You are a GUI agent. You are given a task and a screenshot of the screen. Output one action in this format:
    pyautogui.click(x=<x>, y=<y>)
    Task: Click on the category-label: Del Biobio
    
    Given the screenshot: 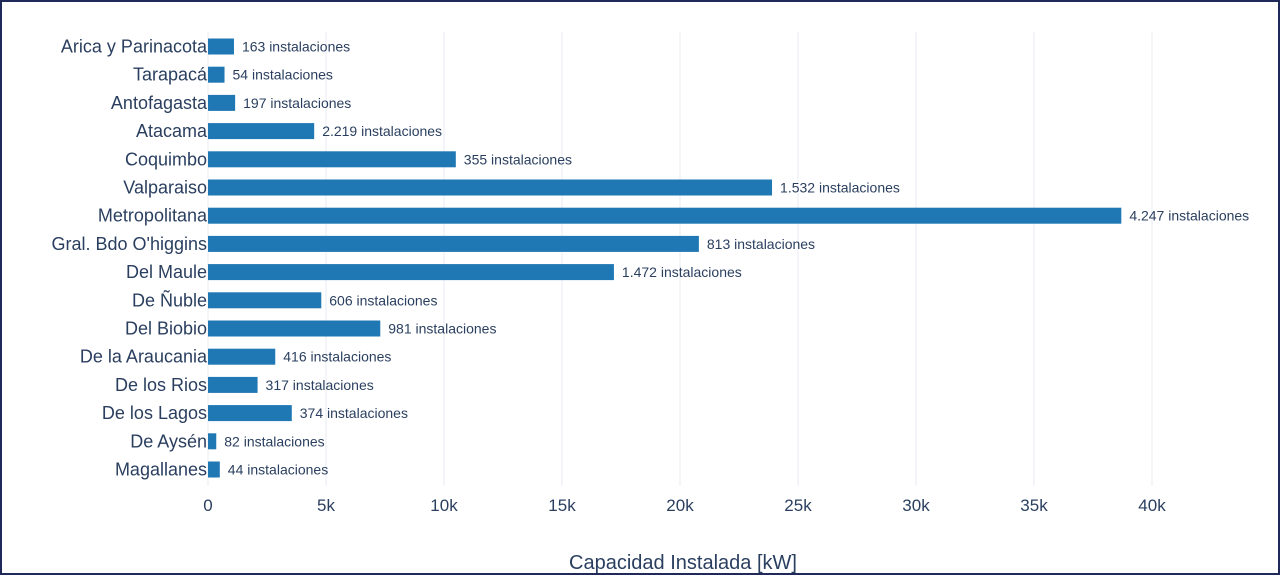 What is the action you would take?
    pyautogui.click(x=166, y=329)
    